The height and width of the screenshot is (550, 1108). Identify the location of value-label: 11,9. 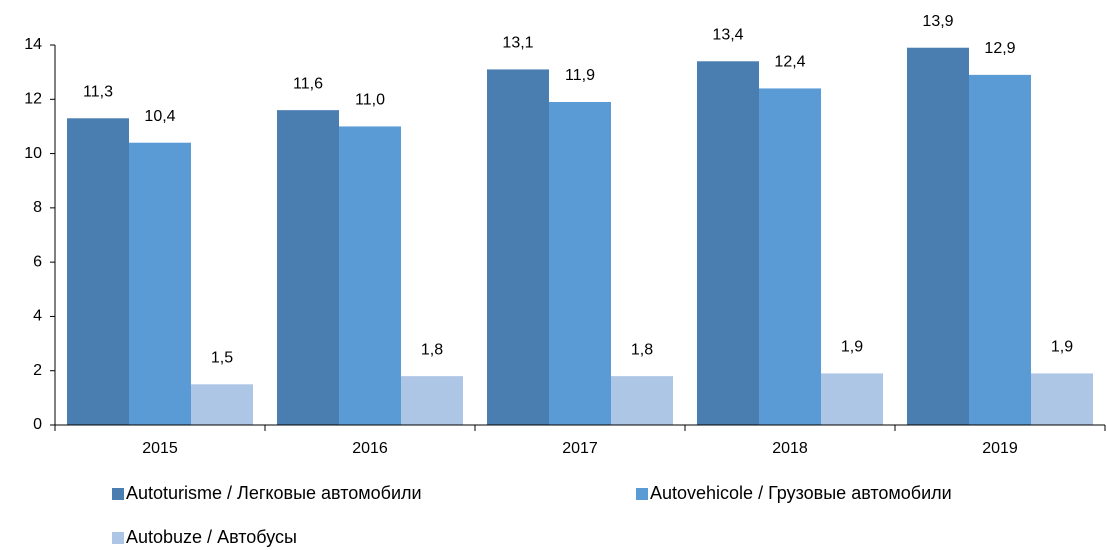
(580, 75).